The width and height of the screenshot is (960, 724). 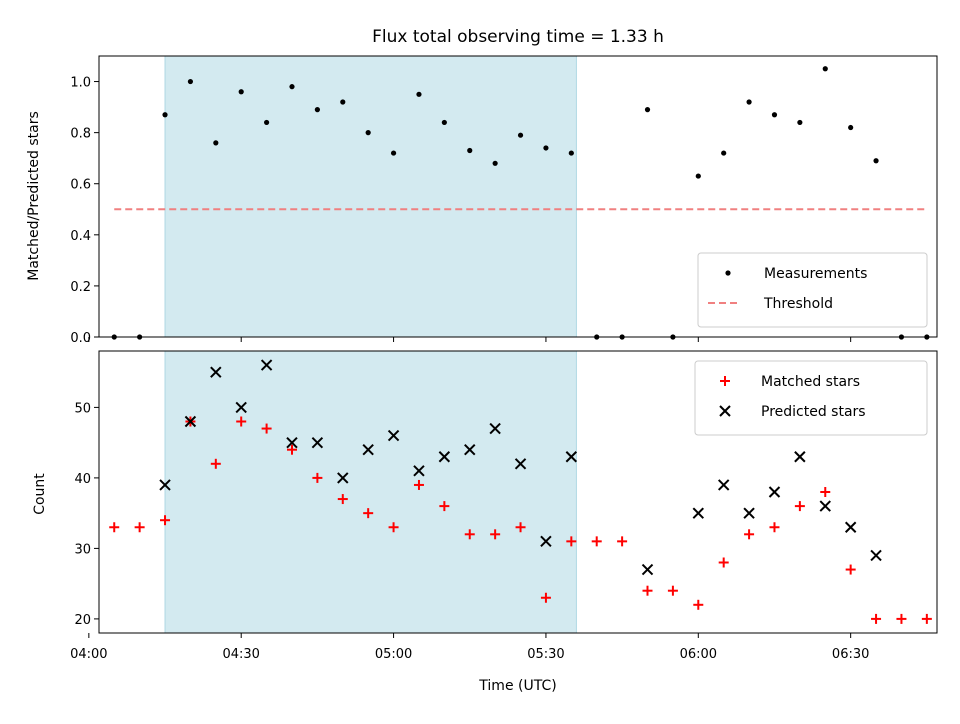 What do you see at coordinates (811, 398) in the screenshot?
I see `legend: Matched stars Predicted stars` at bounding box center [811, 398].